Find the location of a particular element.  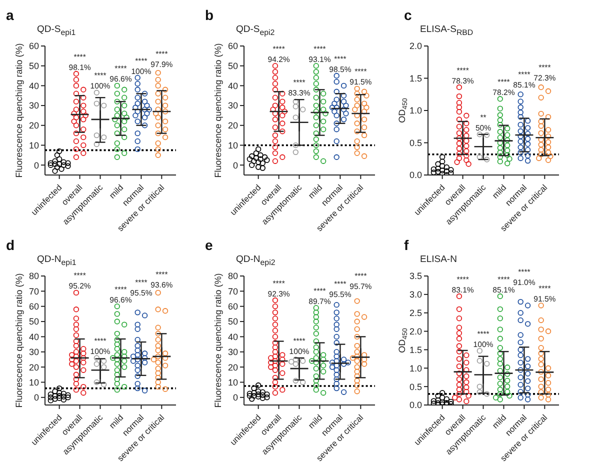

chart-subtitle: QD-N$_{epi1}$ is located at coordinates (56, 261).